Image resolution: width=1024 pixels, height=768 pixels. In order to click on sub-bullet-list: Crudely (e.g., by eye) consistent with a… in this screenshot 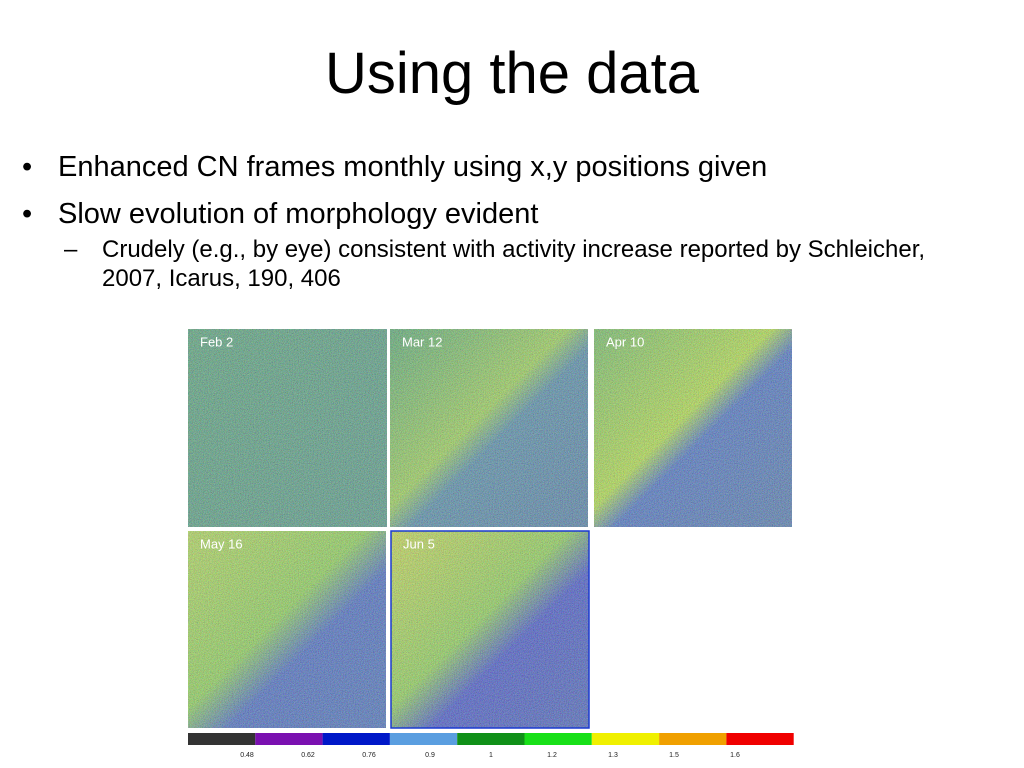, I will do `click(535, 264)`.